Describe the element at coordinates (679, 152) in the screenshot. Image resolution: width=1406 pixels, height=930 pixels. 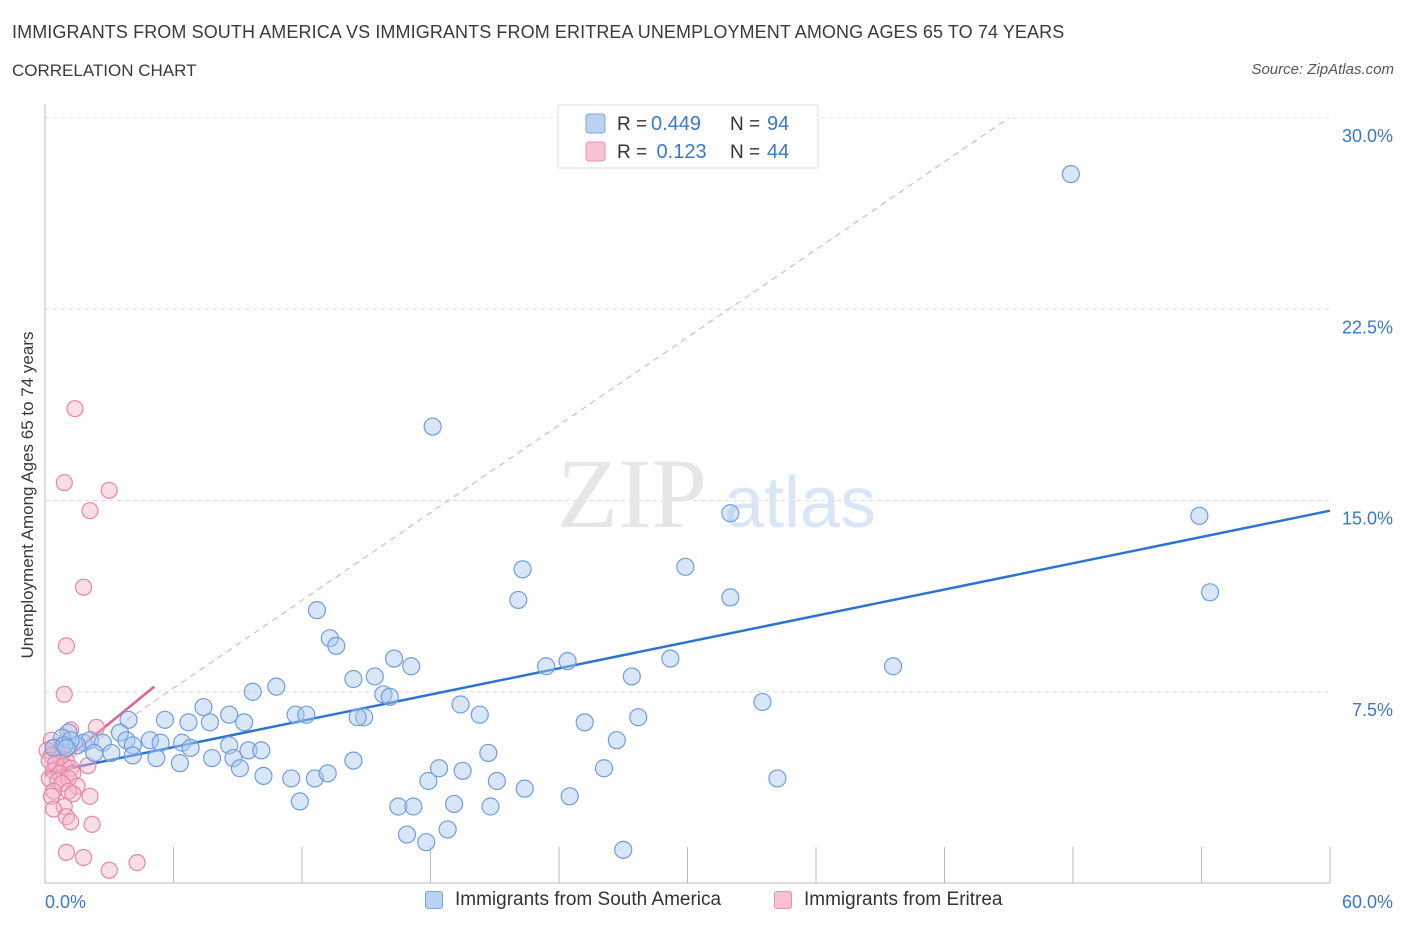
I see `legend-r-value-pink: 0.123` at that location.